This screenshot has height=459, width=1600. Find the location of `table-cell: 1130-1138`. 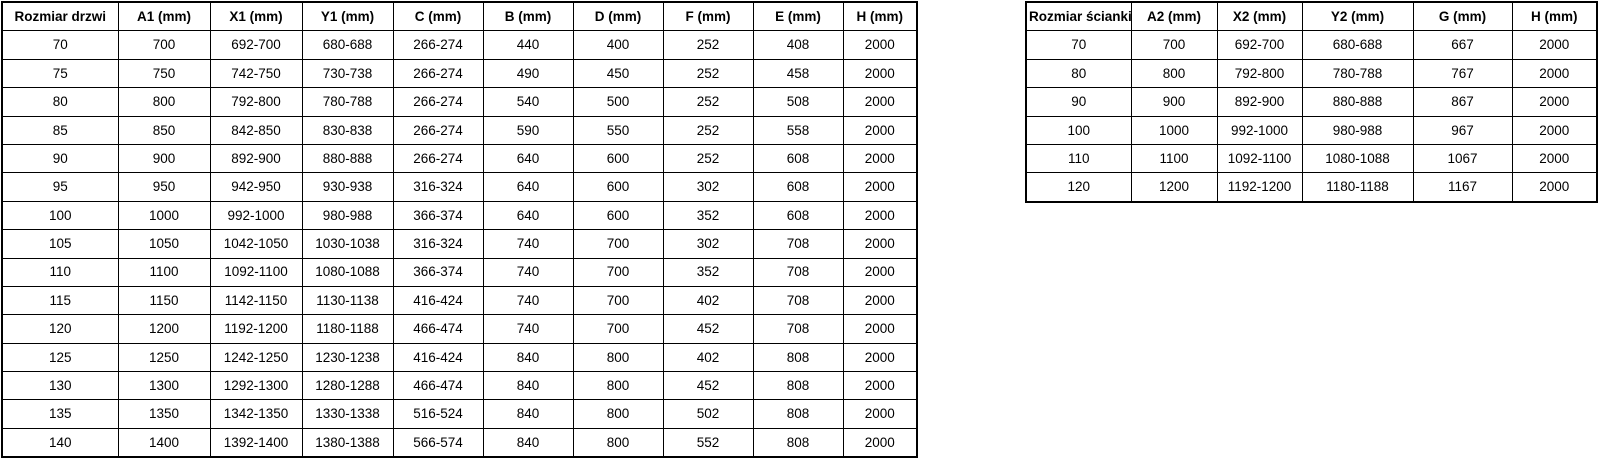

table-cell: 1130-1138 is located at coordinates (347, 300).